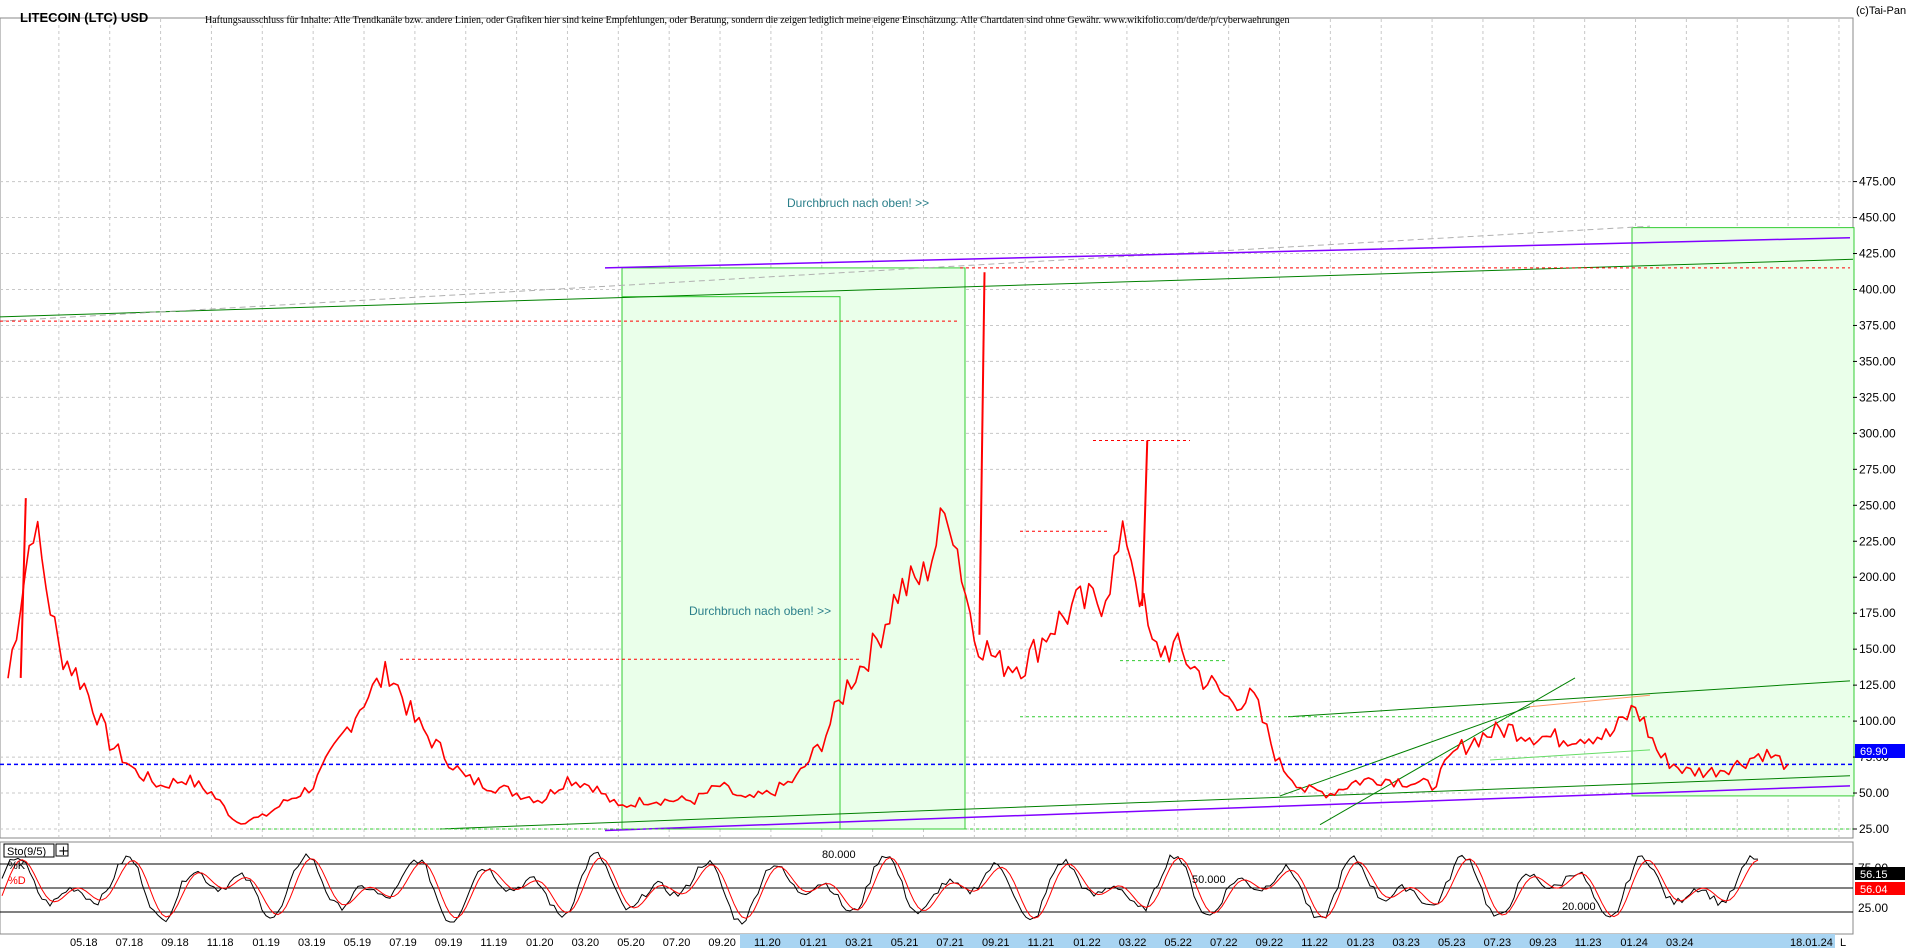 The width and height of the screenshot is (1916, 948). I want to click on lower-support-line, so click(1145, 802).